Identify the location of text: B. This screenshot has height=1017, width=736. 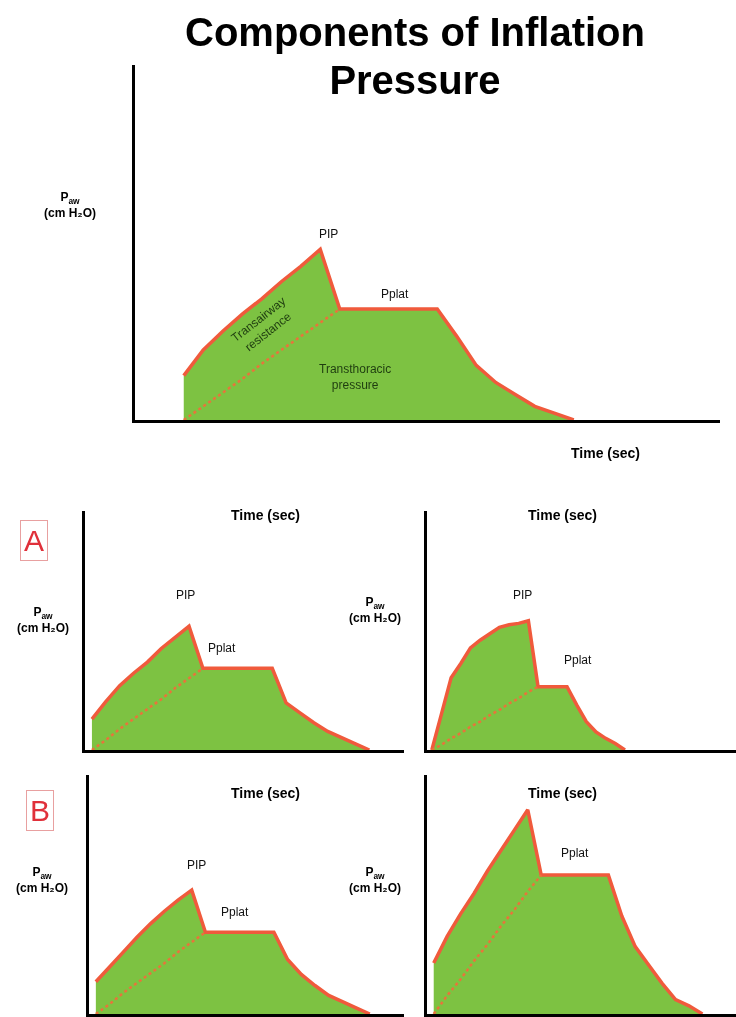
(40, 810).